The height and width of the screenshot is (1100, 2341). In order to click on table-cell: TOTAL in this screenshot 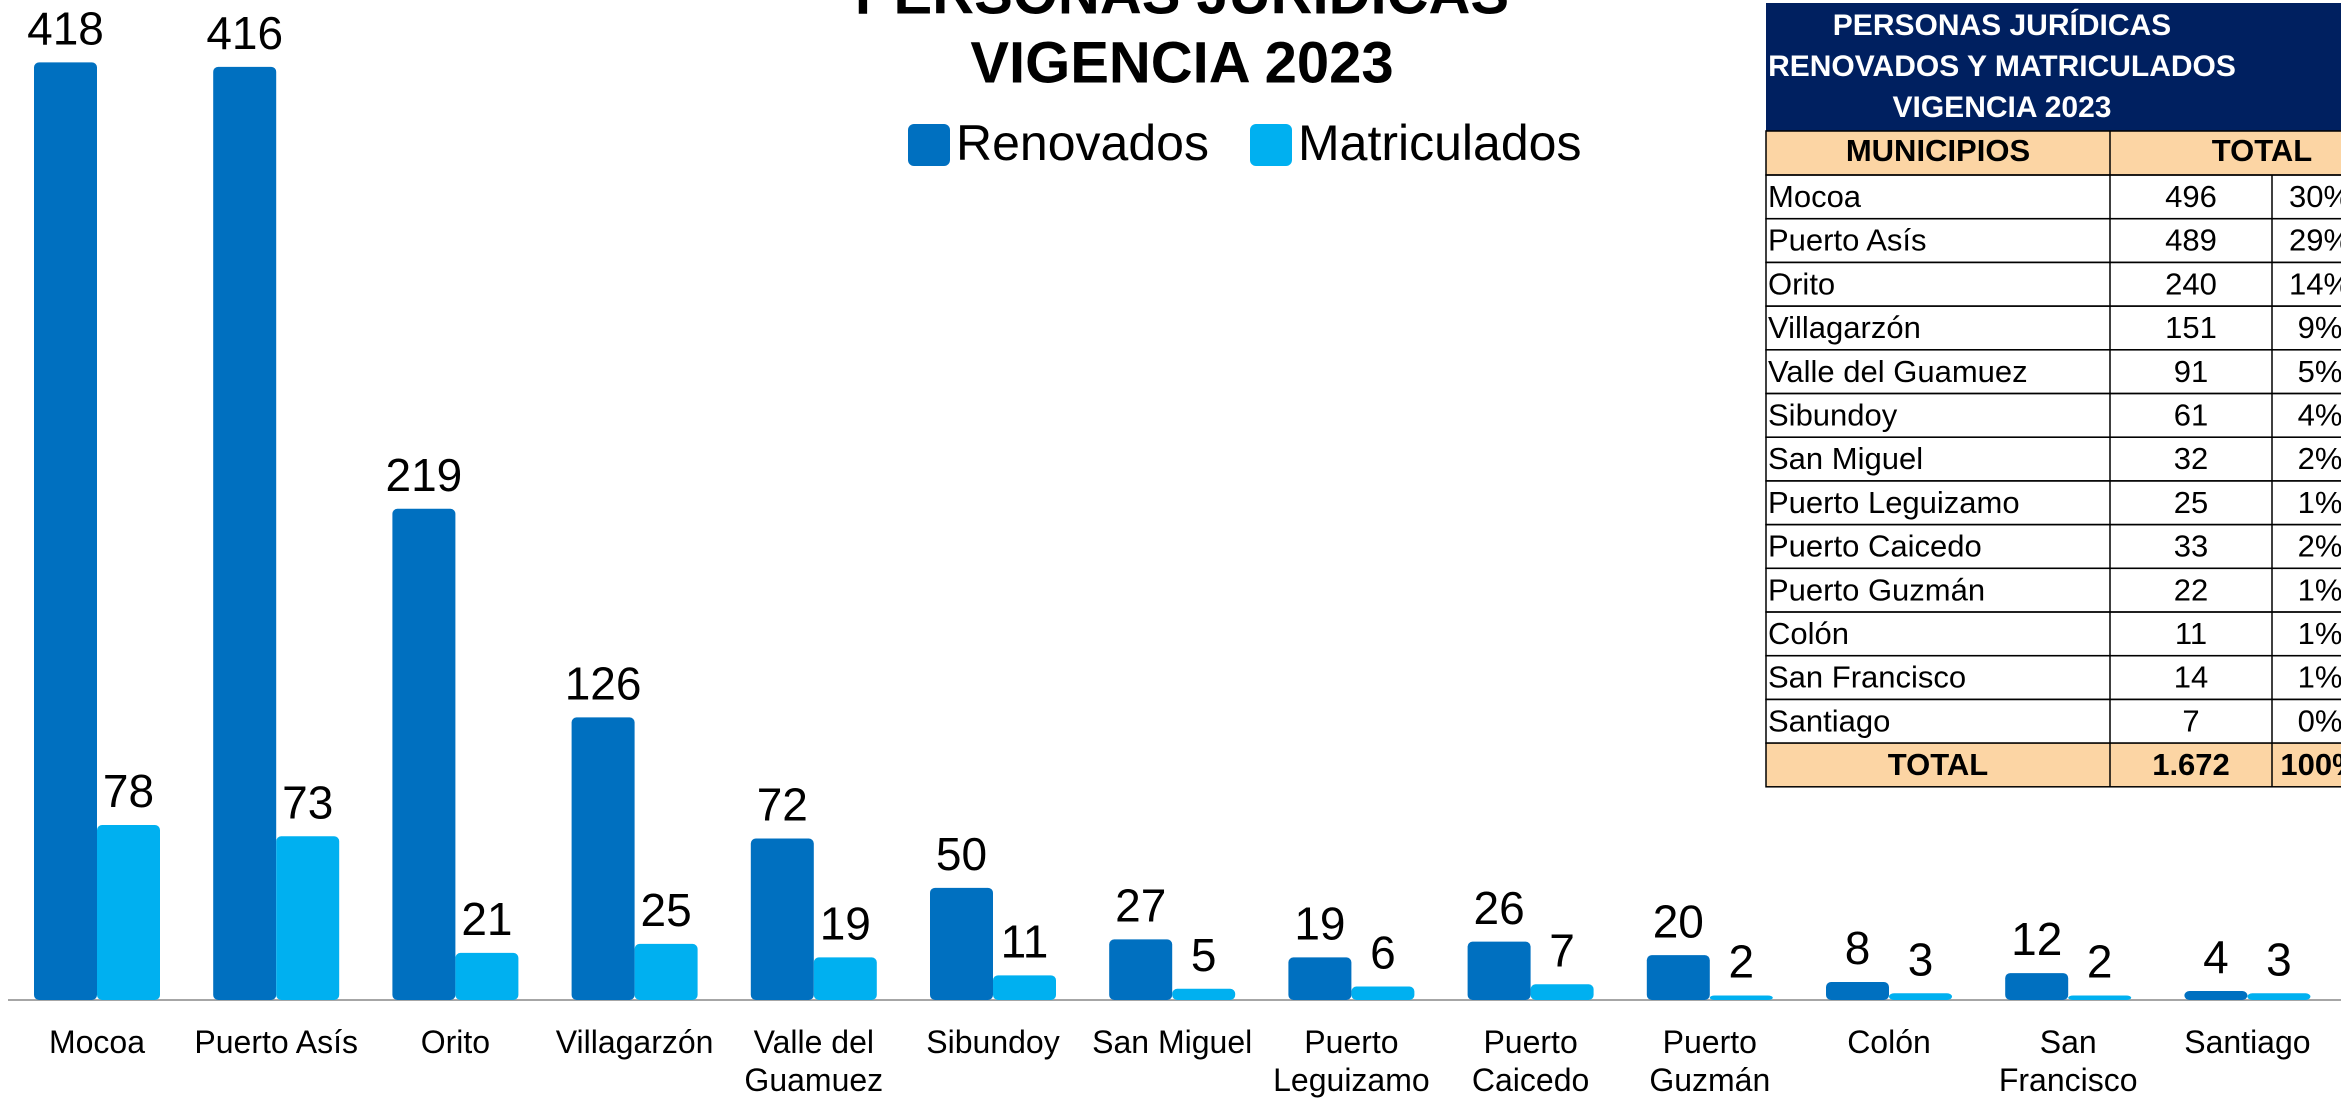, I will do `click(1938, 764)`.